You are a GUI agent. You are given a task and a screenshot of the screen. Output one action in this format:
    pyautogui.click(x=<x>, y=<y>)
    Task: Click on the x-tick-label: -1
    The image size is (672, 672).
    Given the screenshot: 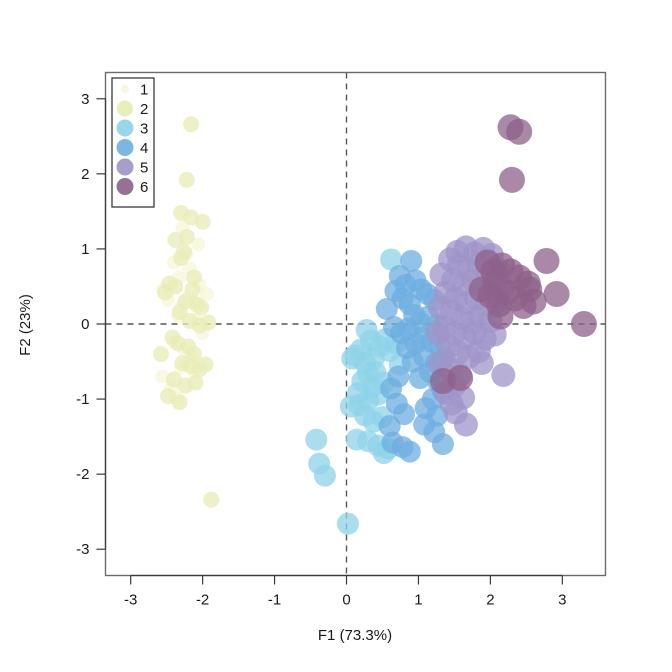 What is the action you would take?
    pyautogui.click(x=274, y=600)
    